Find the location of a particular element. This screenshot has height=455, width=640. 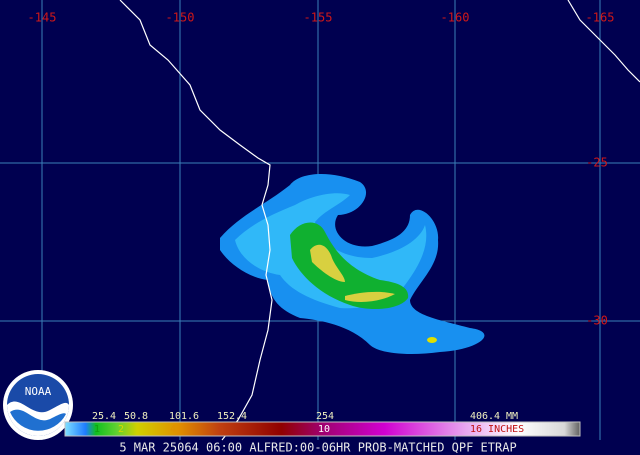

lon-label: -150 is located at coordinates (180, 18).